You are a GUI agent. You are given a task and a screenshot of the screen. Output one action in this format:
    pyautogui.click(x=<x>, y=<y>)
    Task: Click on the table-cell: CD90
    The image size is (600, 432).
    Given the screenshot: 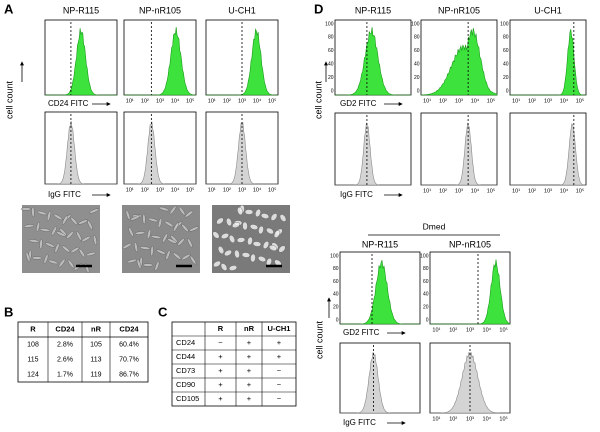 What is the action you would take?
    pyautogui.click(x=185, y=384)
    